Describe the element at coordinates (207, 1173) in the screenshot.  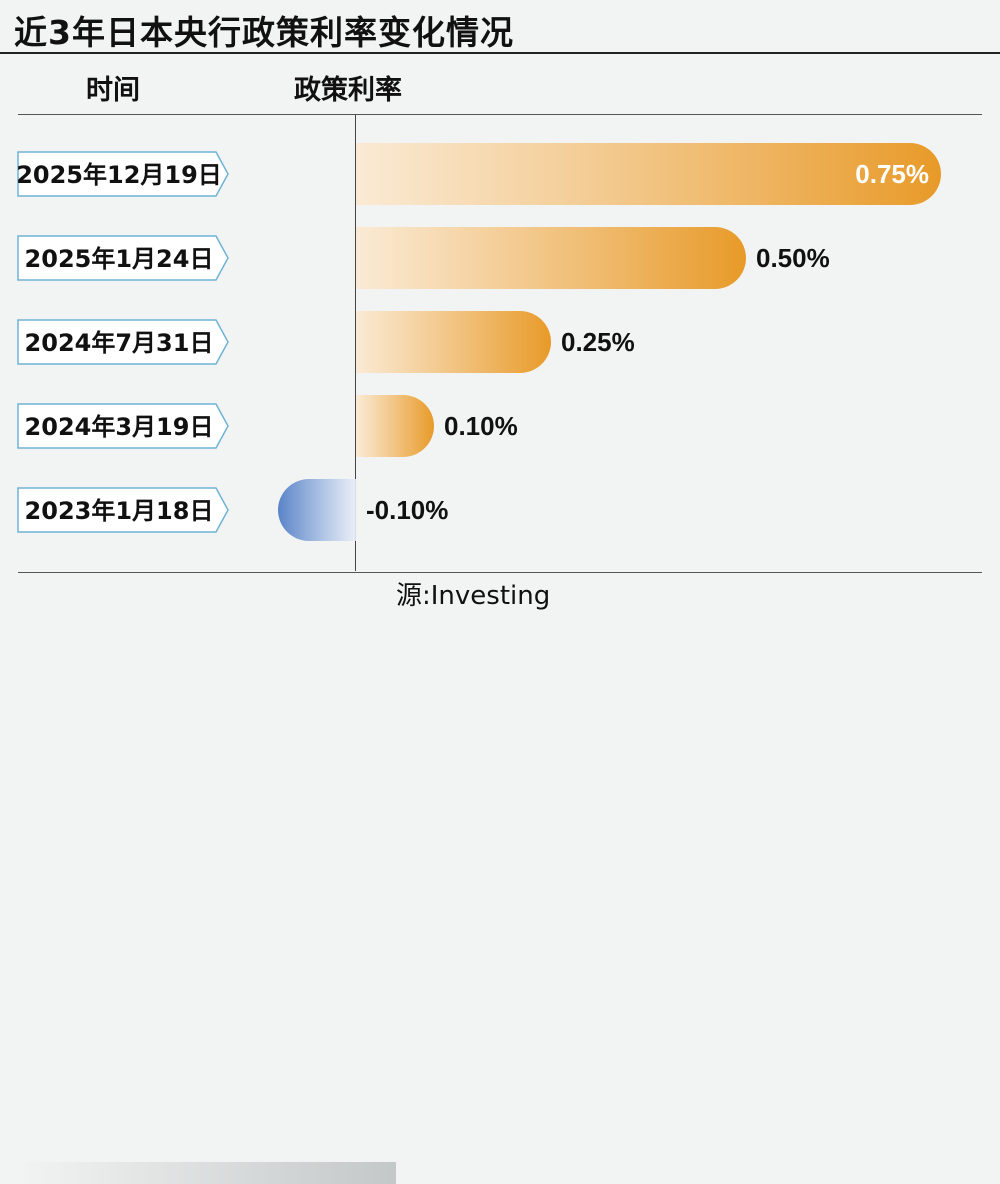
I see `source-fade` at that location.